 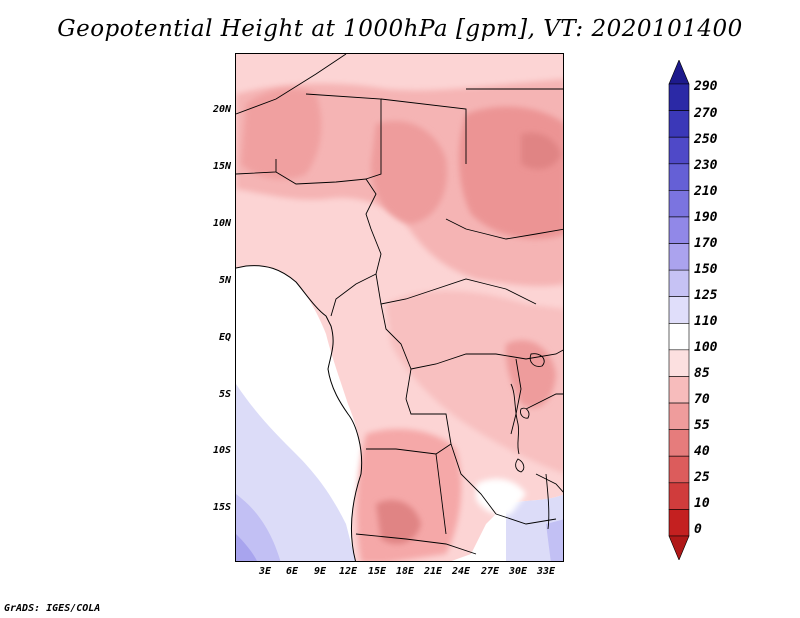 What do you see at coordinates (554, 540) in the screenshot?
I see `cool-shading-se-strong` at bounding box center [554, 540].